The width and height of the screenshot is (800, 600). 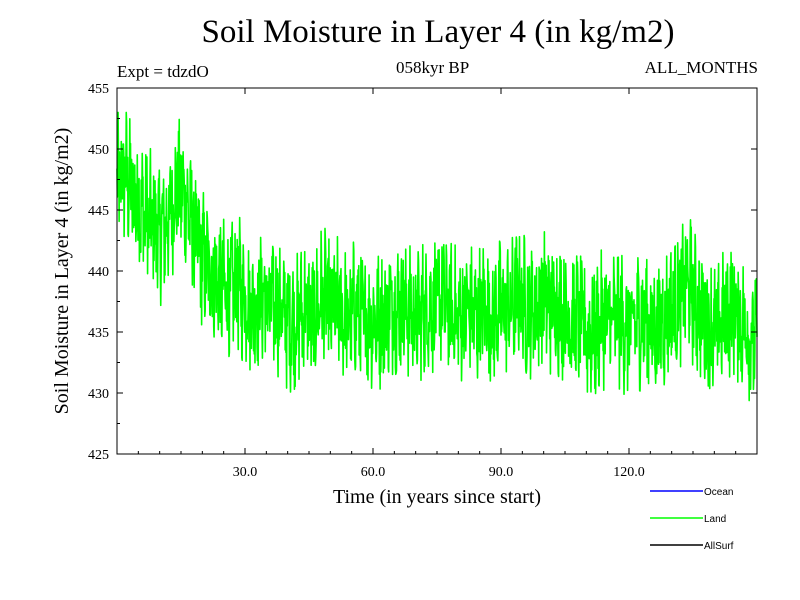 What do you see at coordinates (98, 455) in the screenshot?
I see `y-tick-label: 425` at bounding box center [98, 455].